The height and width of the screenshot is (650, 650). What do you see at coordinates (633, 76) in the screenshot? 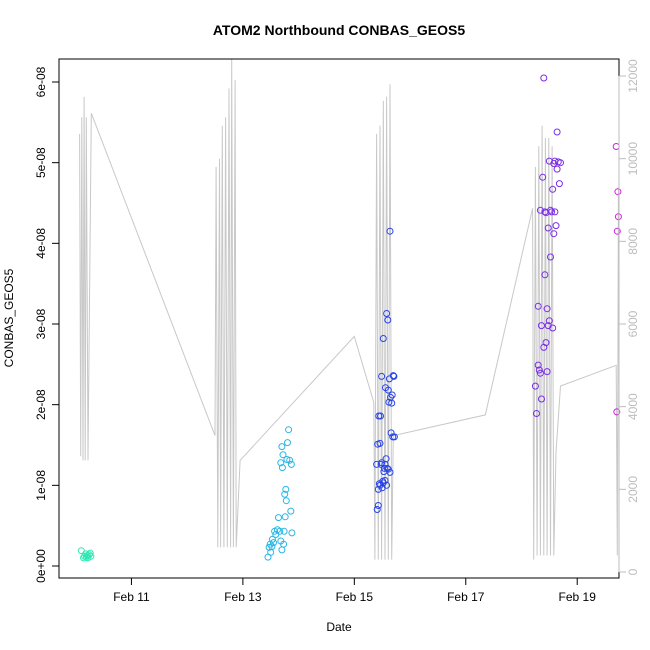
I see `y2-tick-label: 12000` at bounding box center [633, 76].